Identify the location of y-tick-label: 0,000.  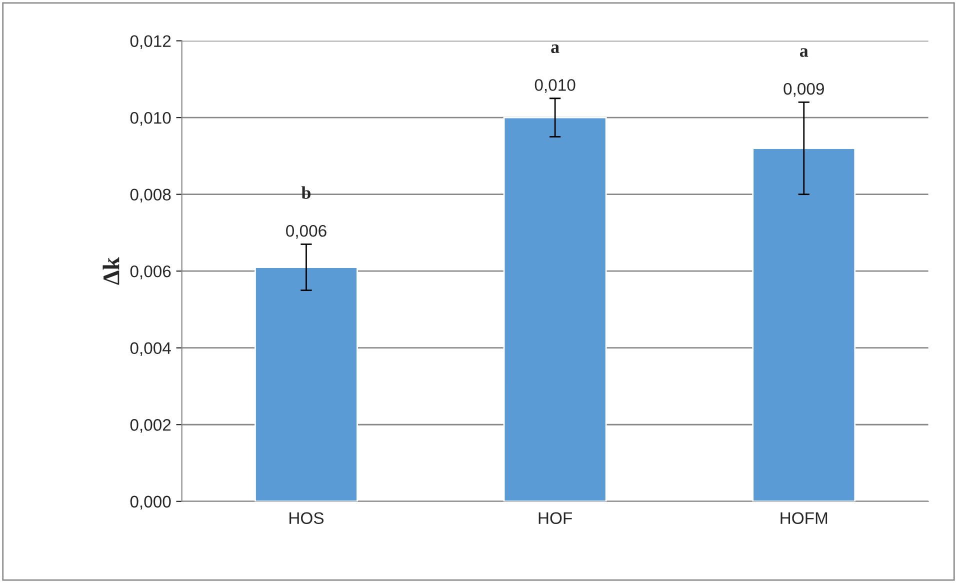
(150, 503).